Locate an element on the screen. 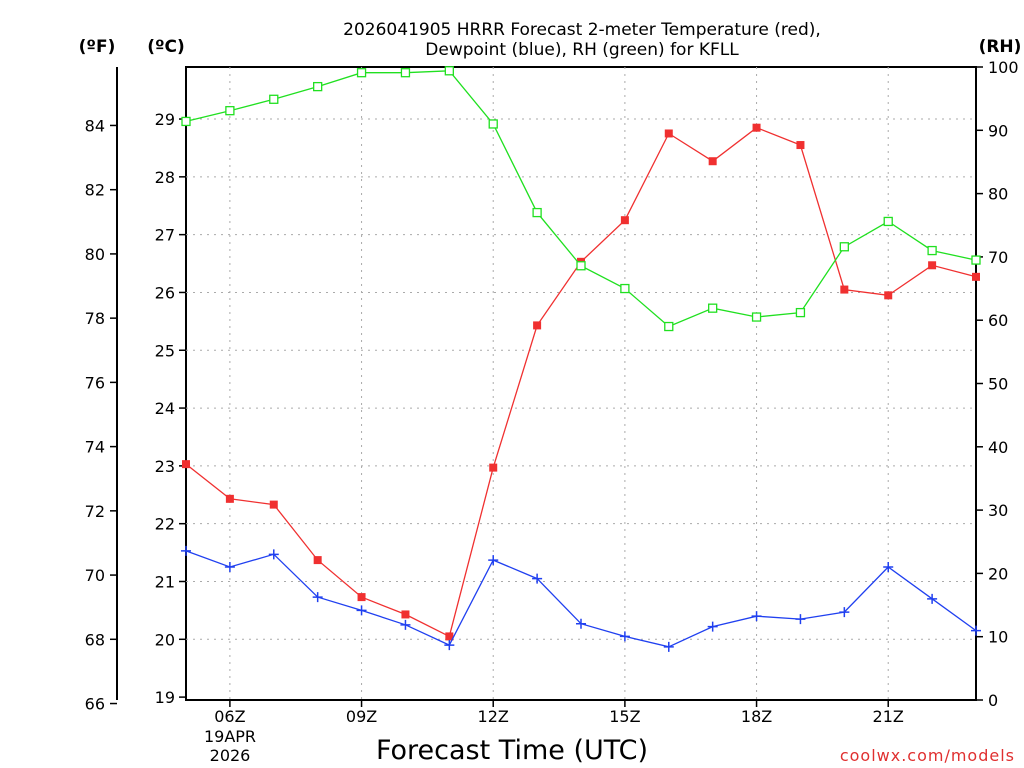 This screenshot has height=768, width=1024. celsius-tick-label: 27 is located at coordinates (165, 235).